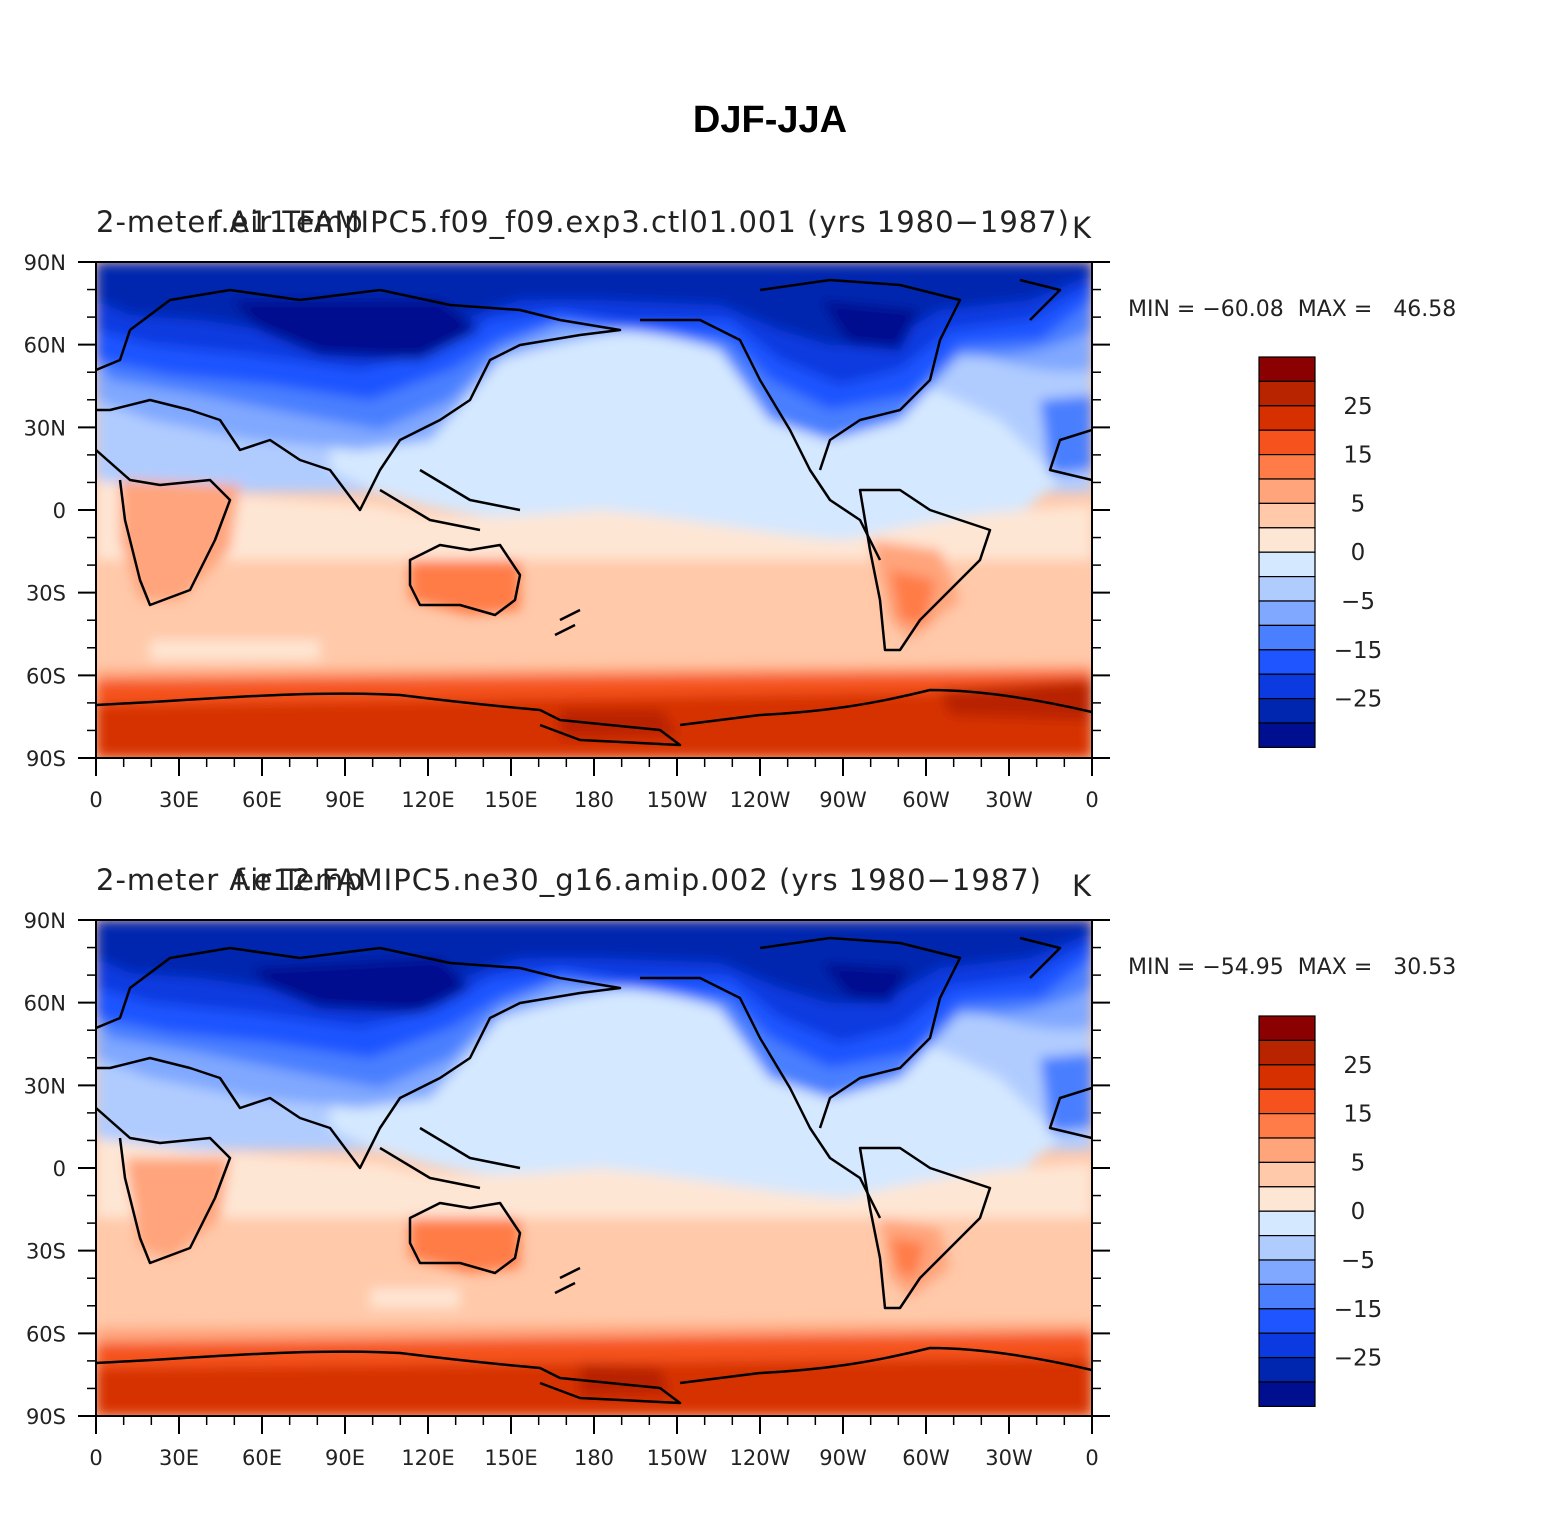 This screenshot has height=1538, width=1541. Describe the element at coordinates (230, 222) in the screenshot. I see `panel-top-left-title: 2-meter Air Temp` at that location.